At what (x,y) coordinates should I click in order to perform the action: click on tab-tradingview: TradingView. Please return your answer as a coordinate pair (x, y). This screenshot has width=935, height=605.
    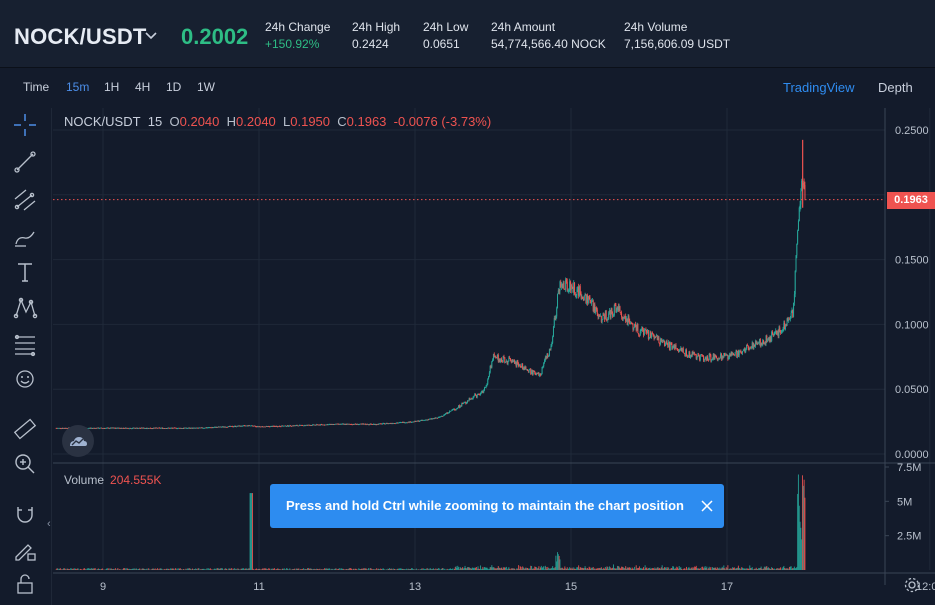
    Looking at the image, I should click on (819, 87).